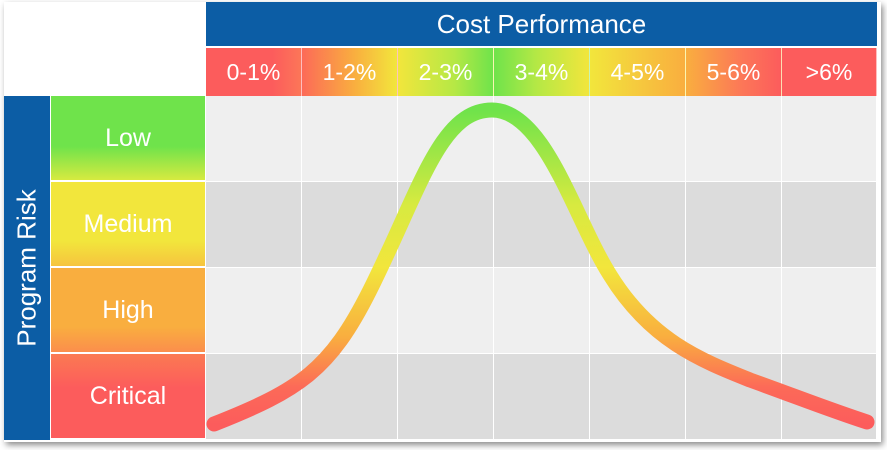 The height and width of the screenshot is (450, 887). What do you see at coordinates (128, 138) in the screenshot?
I see `row-label: Low` at bounding box center [128, 138].